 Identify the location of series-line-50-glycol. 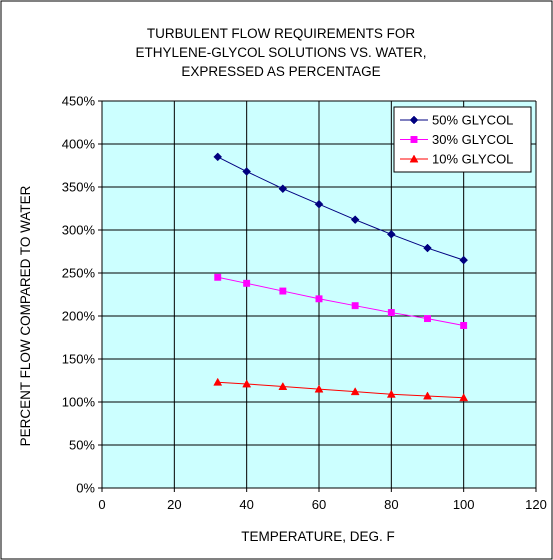
(340, 208).